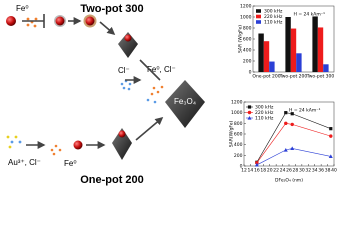 This screenshot has height=240, width=338. What do you see at coordinates (124, 70) in the screenshot?
I see `label: Cl⁻` at bounding box center [124, 70].